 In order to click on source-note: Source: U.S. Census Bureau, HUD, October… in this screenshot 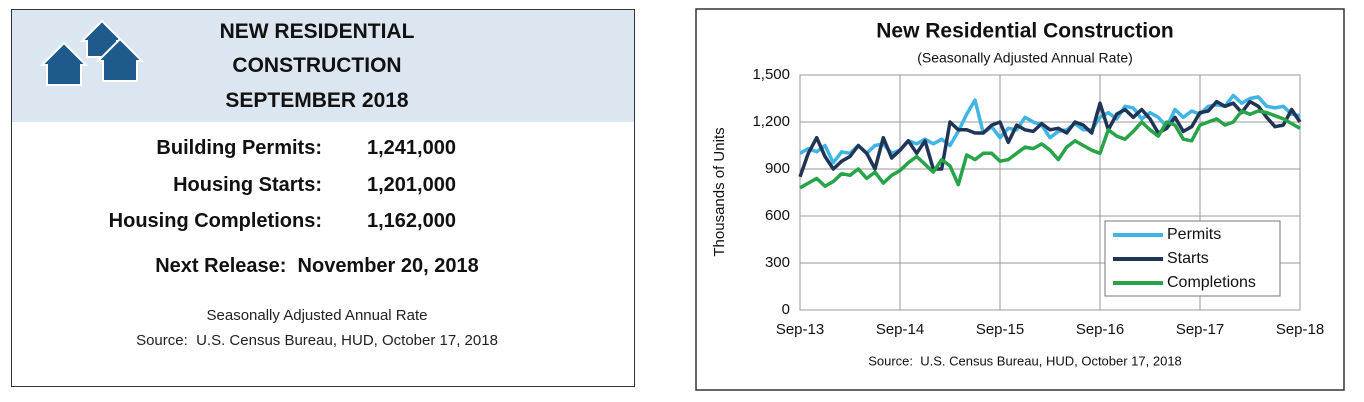, I will do `click(1025, 360)`.